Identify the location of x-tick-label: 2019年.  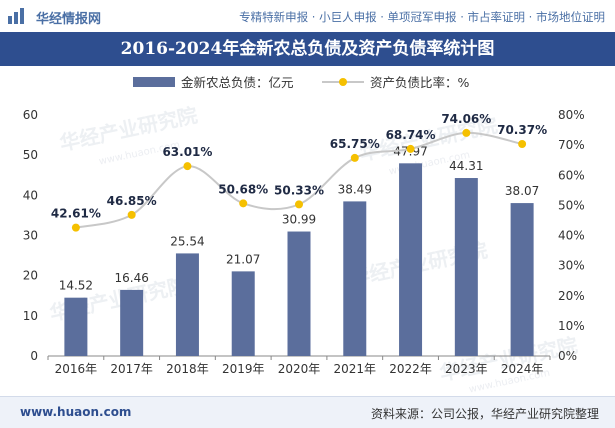
(243, 369).